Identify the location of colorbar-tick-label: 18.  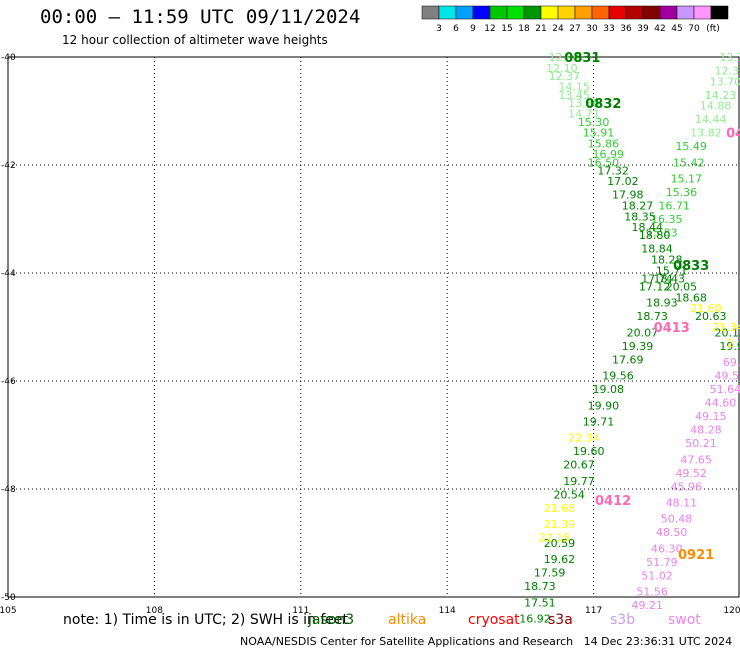
(524, 29).